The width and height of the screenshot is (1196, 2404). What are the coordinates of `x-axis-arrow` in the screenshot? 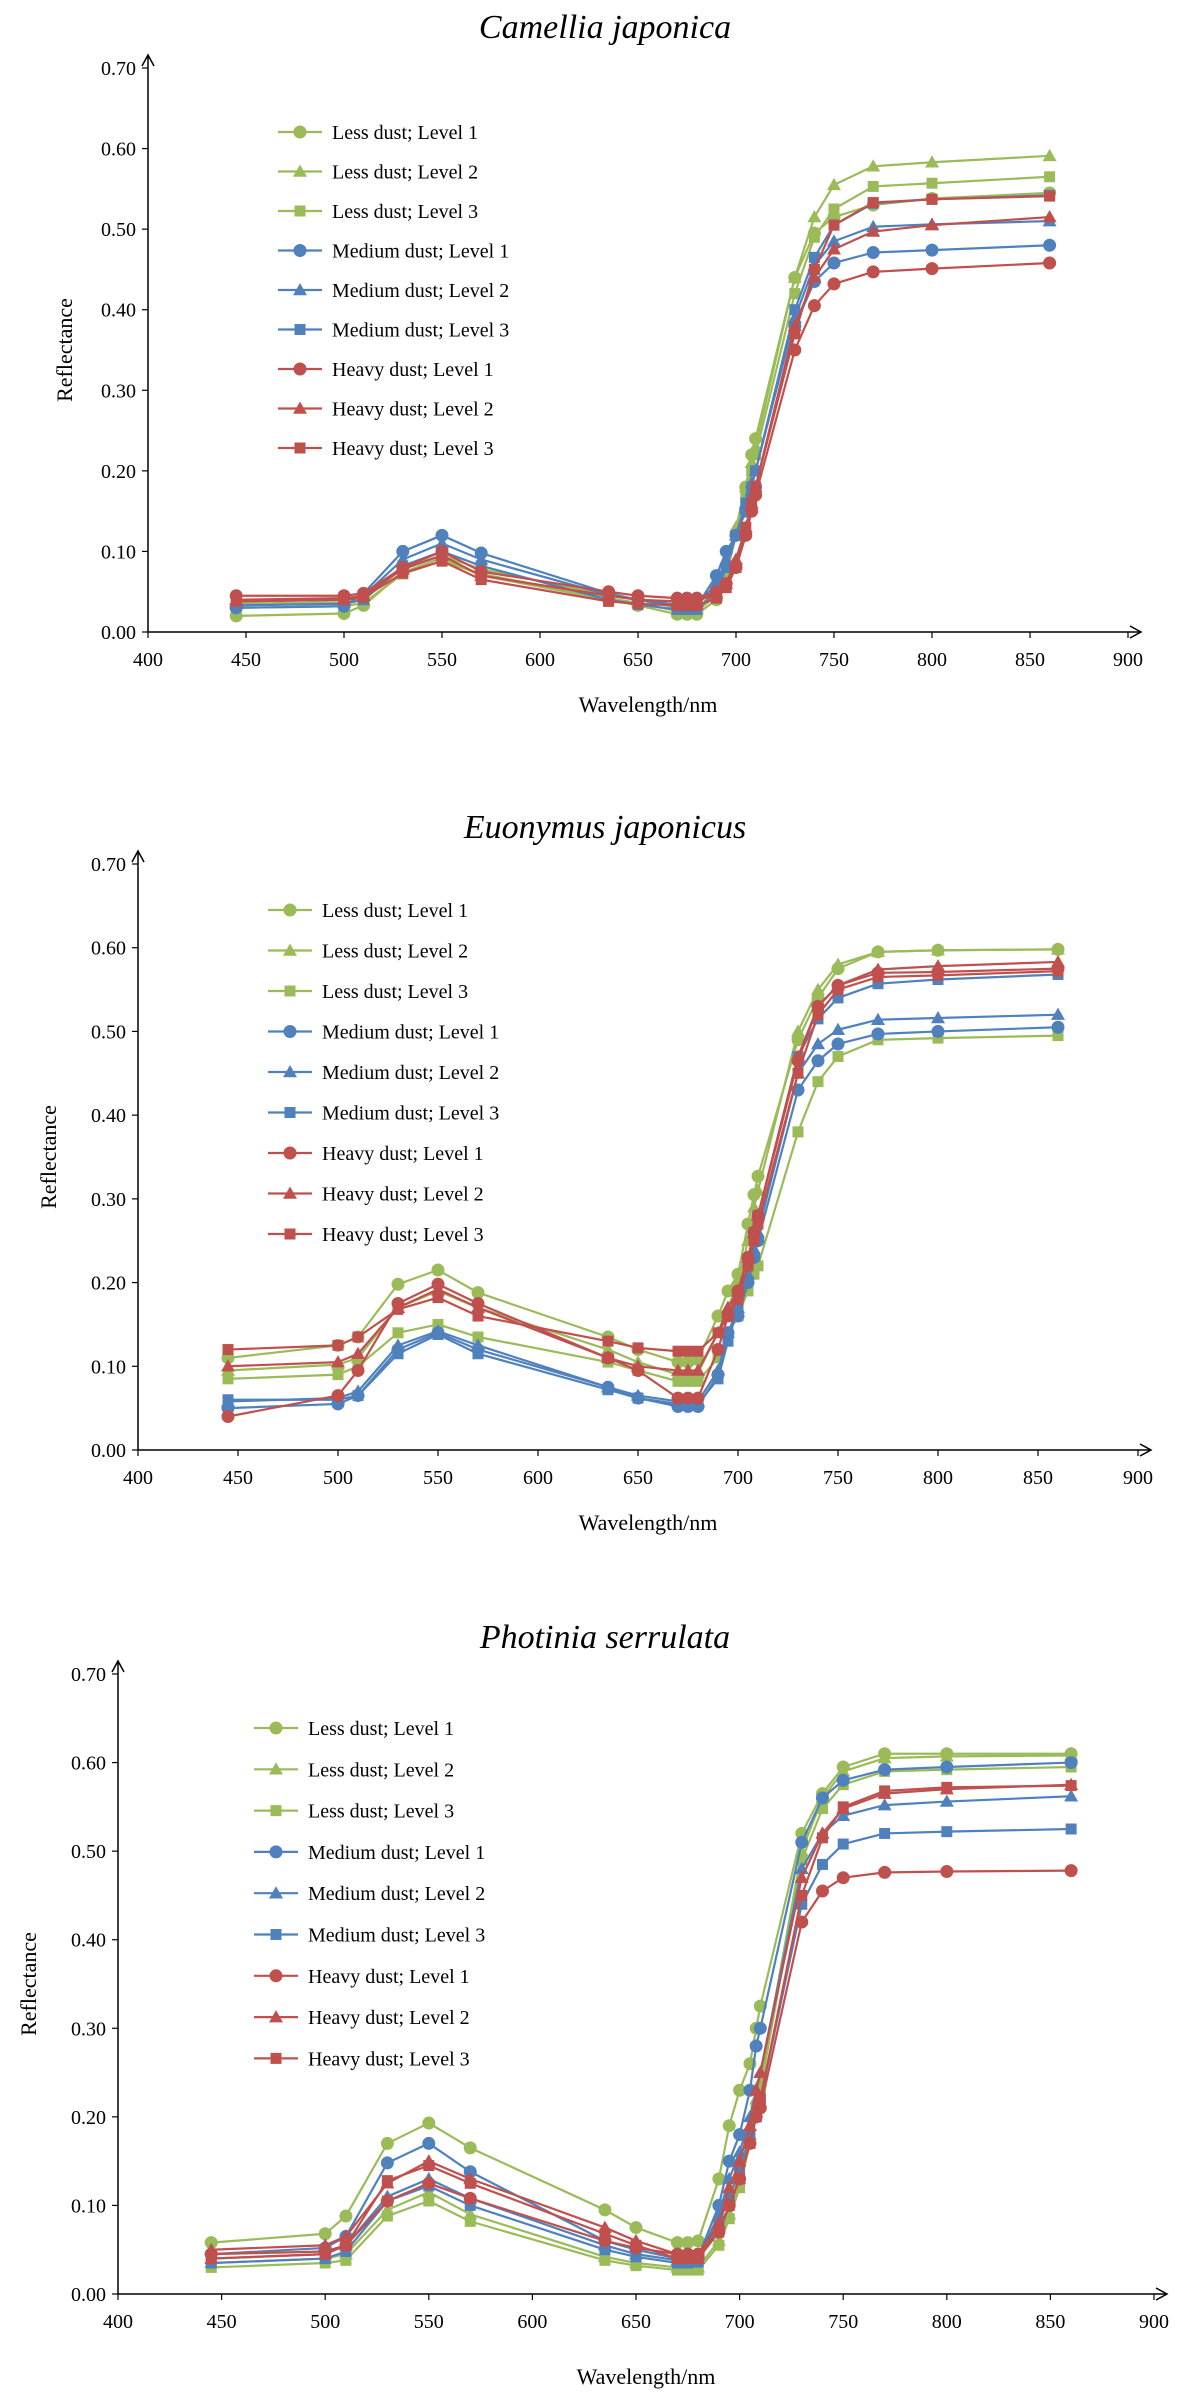 It's located at (1136, 632).